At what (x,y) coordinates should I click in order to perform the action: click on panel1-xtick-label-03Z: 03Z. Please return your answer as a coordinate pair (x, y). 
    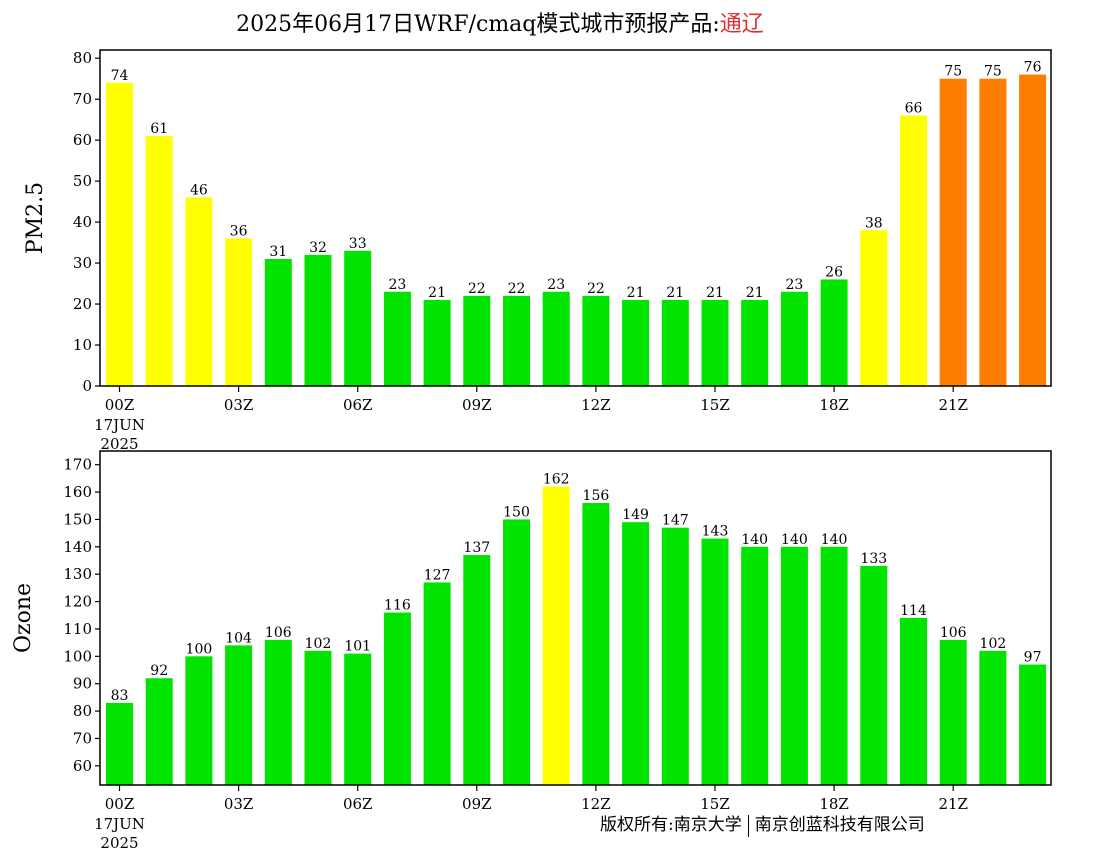
    Looking at the image, I should click on (239, 405).